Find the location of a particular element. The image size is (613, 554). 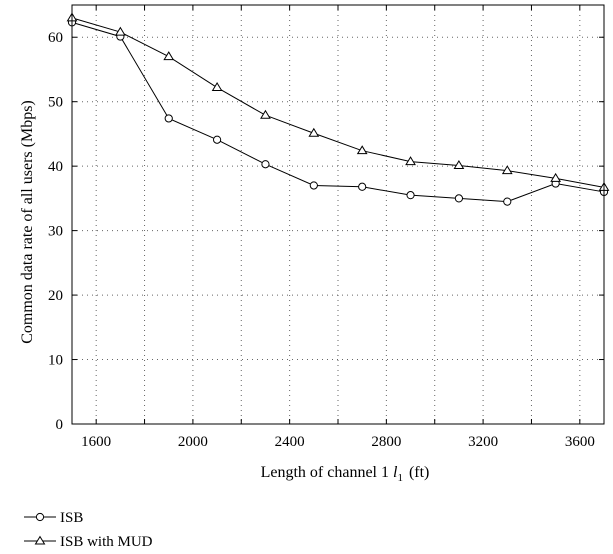

x-axis-label-subscript: 1 is located at coordinates (400, 478).